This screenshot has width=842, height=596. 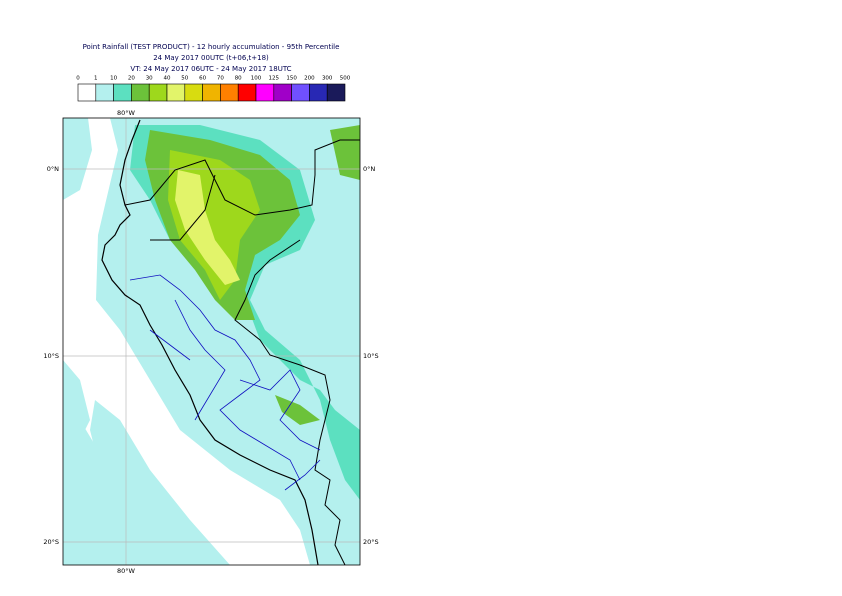 What do you see at coordinates (238, 79) in the screenshot?
I see `legend-level: 80` at bounding box center [238, 79].